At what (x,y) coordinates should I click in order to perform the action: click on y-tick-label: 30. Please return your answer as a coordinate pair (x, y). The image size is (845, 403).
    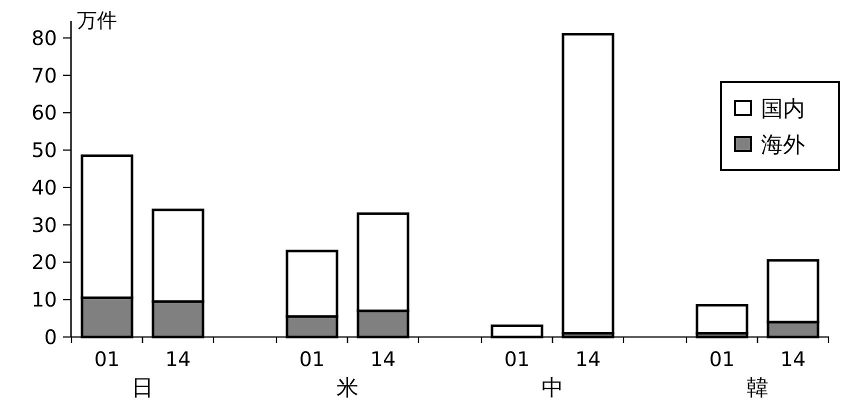
    Looking at the image, I should click on (44, 224).